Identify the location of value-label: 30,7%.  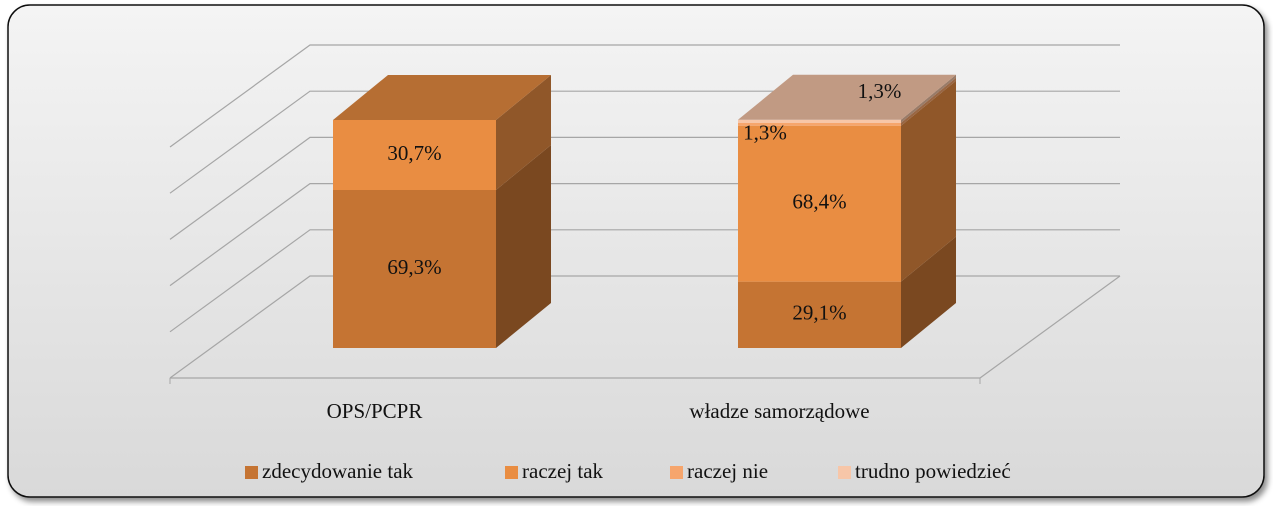
(414, 153).